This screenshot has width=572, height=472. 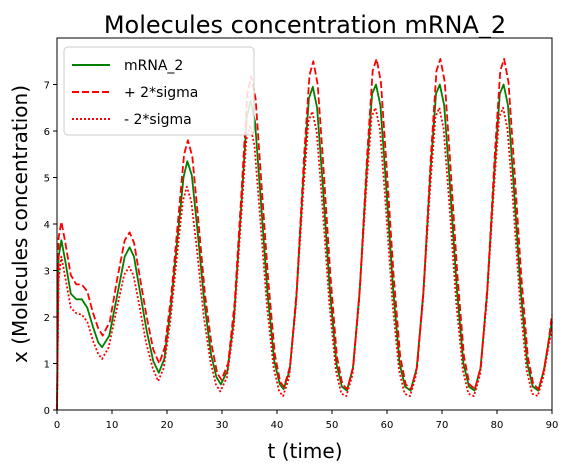 I want to click on y-tick-label: 1, so click(x=47, y=365).